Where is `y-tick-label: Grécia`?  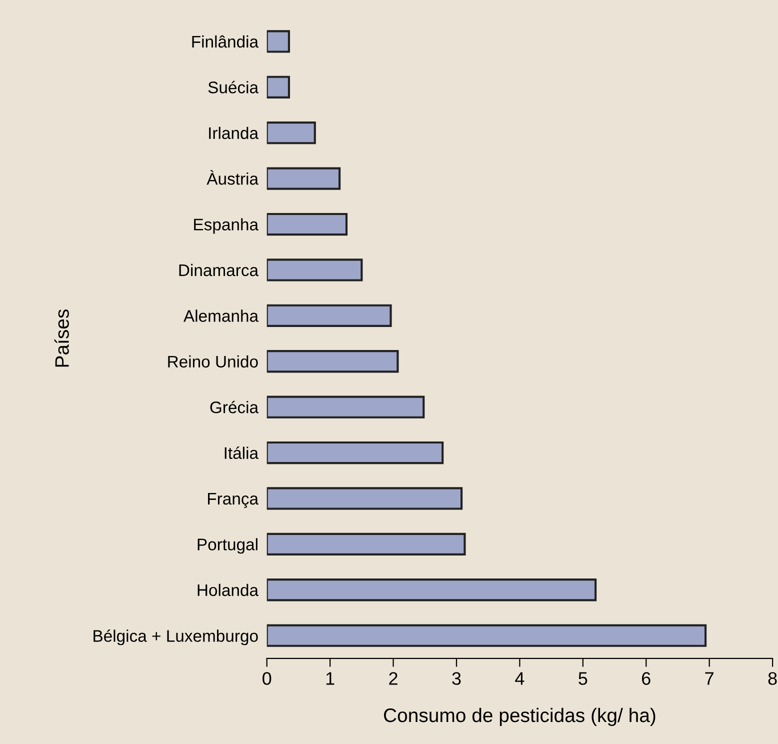
y-tick-label: Grécia is located at coordinates (234, 407).